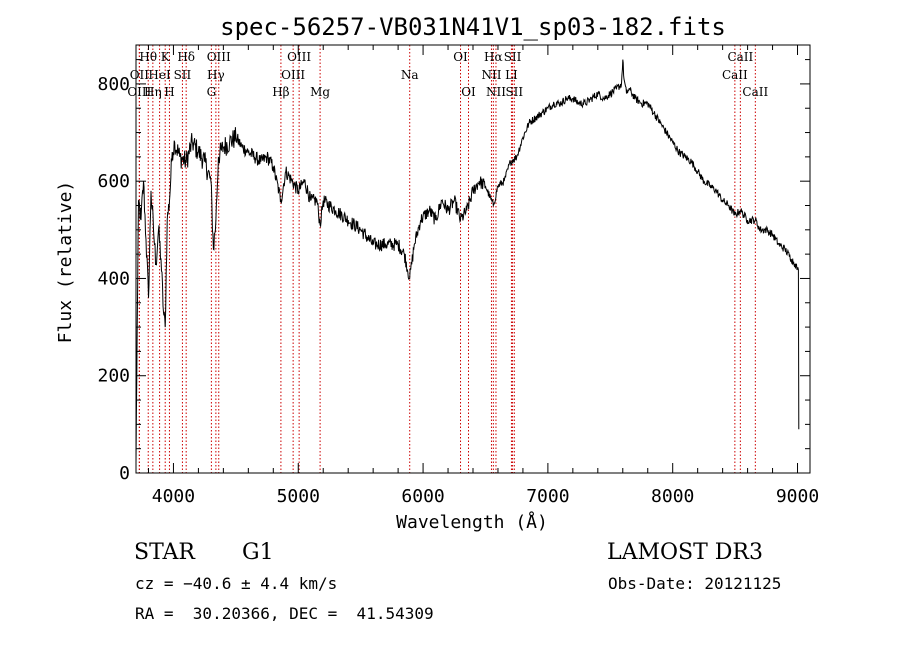 The width and height of the screenshot is (900, 649). Describe the element at coordinates (672, 496) in the screenshot. I see `x-tick-label-8000: 8000` at that location.